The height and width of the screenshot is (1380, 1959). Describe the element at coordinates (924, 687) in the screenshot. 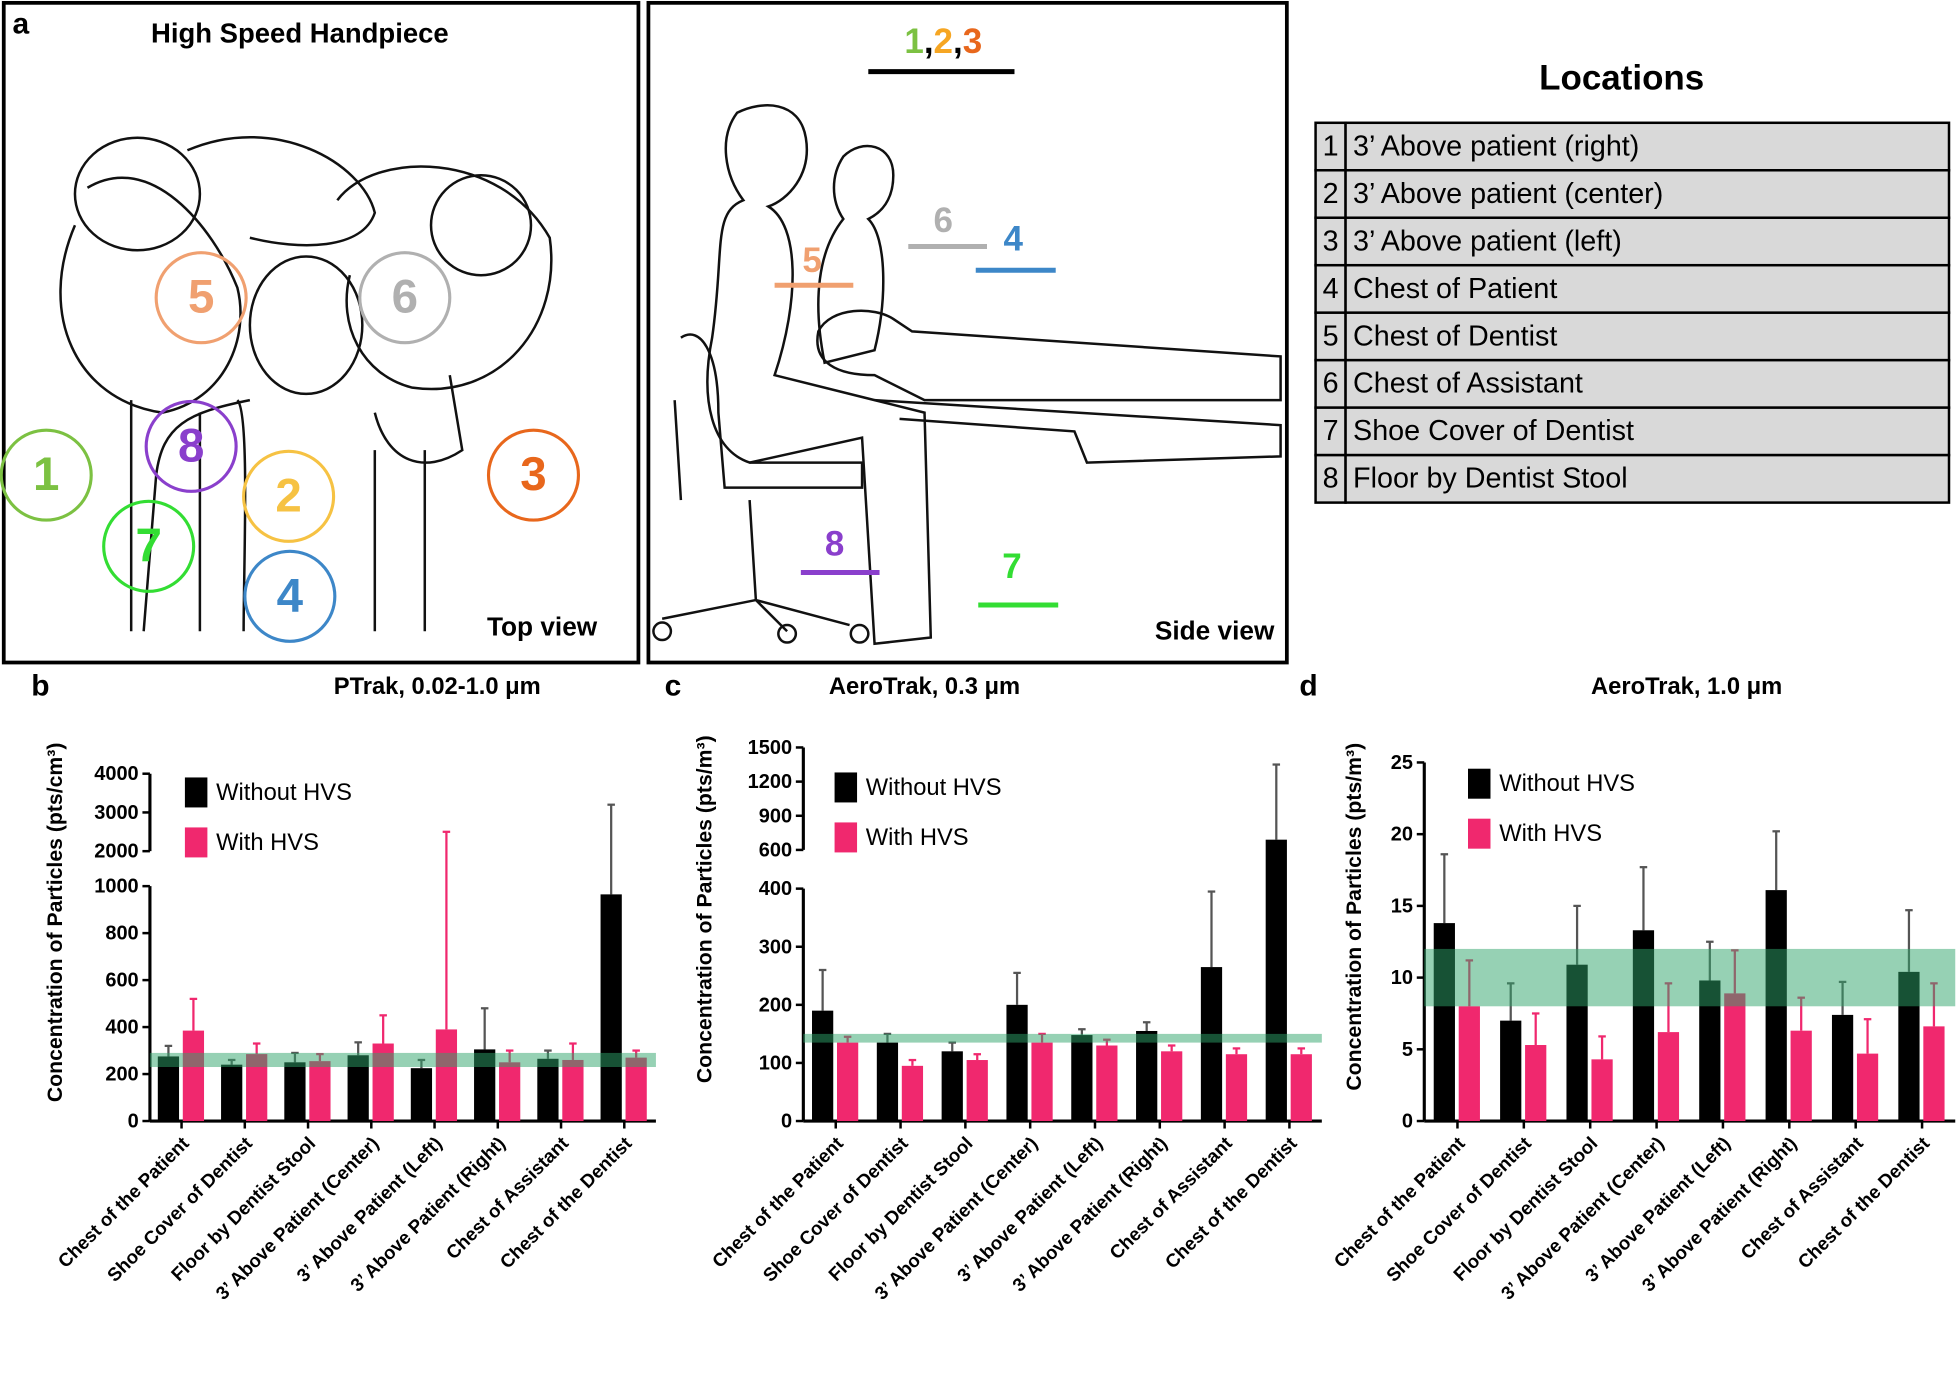

I see `chart-title: AeroTrak, 0.3 μm` at that location.